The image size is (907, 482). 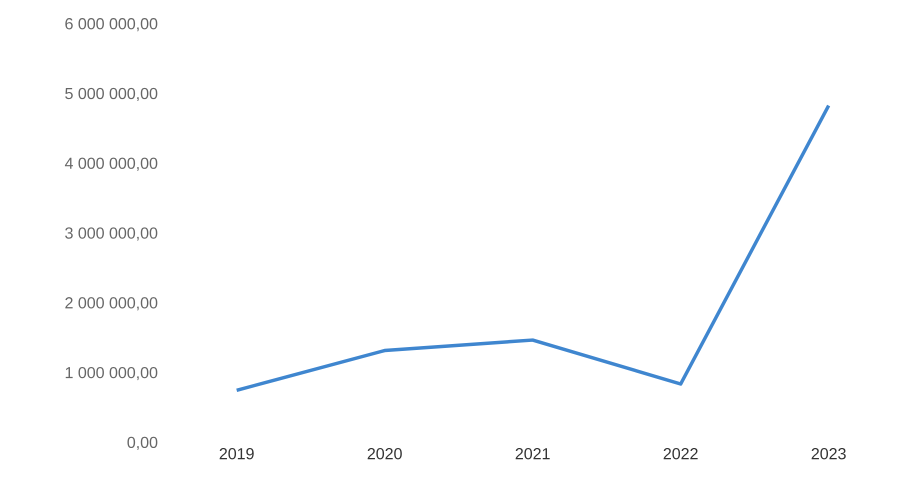 What do you see at coordinates (111, 303) in the screenshot?
I see `y-tick-label: 2 000 000,00` at bounding box center [111, 303].